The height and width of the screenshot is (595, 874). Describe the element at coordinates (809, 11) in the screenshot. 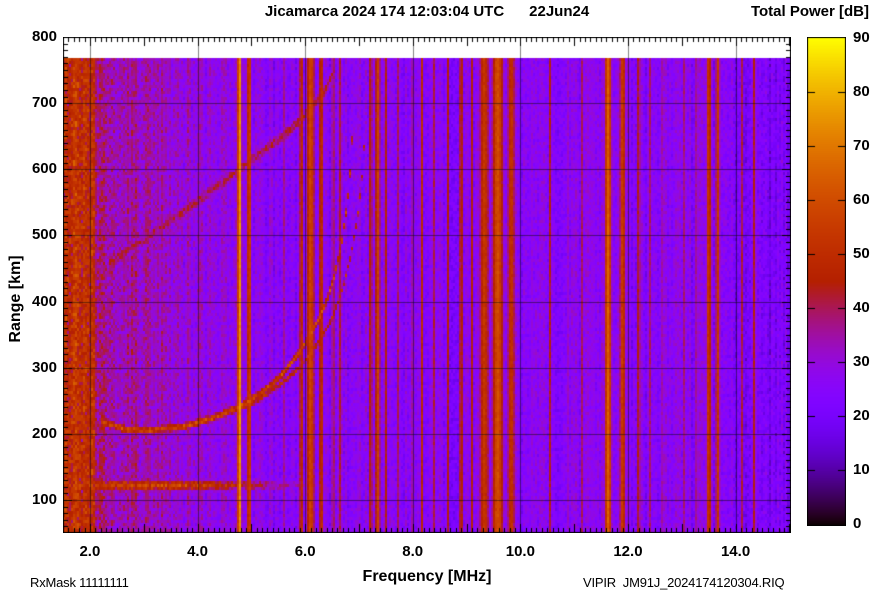

I see `colorbar-title: Total Power [dB]` at that location.